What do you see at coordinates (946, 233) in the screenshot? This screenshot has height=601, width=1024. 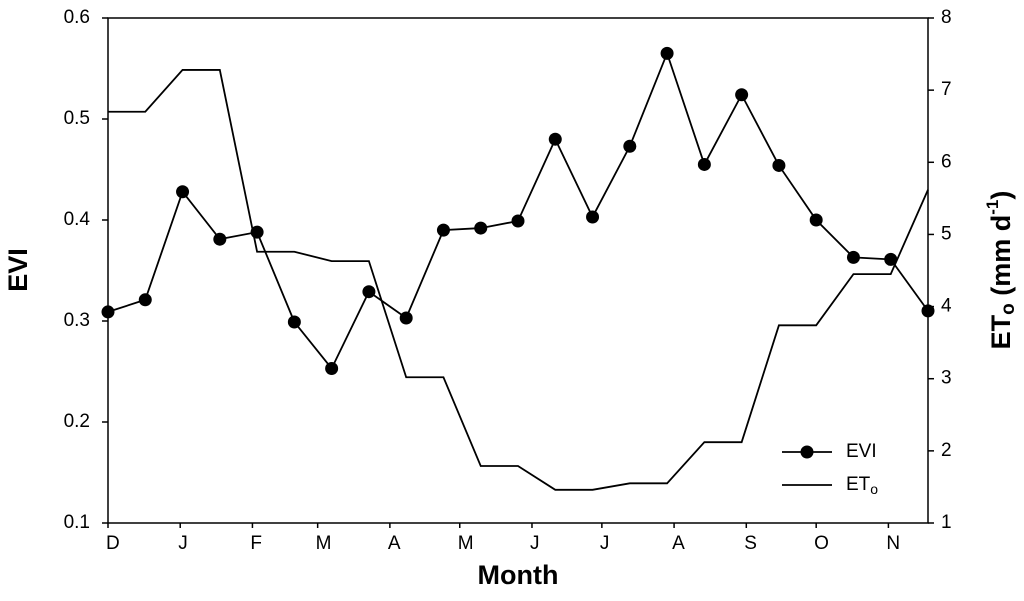 I see `y2-tick-label: 5` at bounding box center [946, 233].